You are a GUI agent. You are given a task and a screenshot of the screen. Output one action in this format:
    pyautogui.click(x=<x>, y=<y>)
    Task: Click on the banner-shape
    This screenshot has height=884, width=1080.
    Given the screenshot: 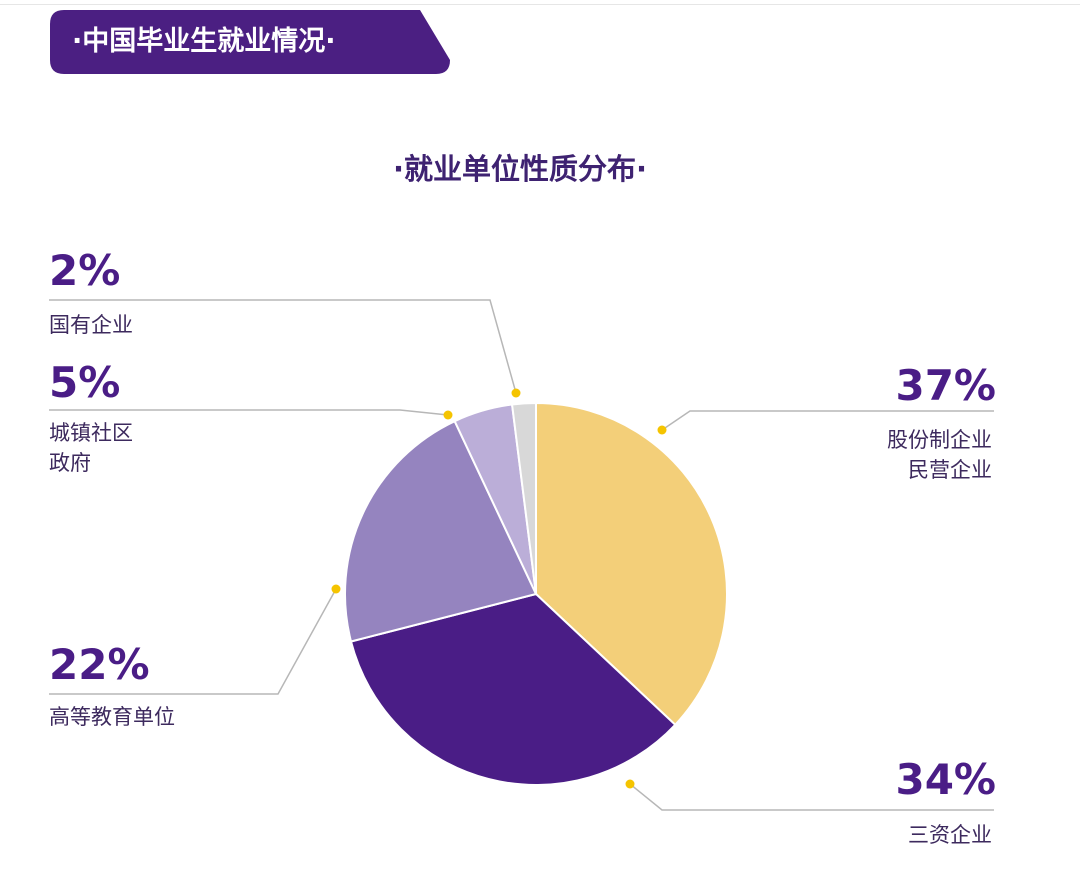 What is the action you would take?
    pyautogui.click(x=250, y=42)
    